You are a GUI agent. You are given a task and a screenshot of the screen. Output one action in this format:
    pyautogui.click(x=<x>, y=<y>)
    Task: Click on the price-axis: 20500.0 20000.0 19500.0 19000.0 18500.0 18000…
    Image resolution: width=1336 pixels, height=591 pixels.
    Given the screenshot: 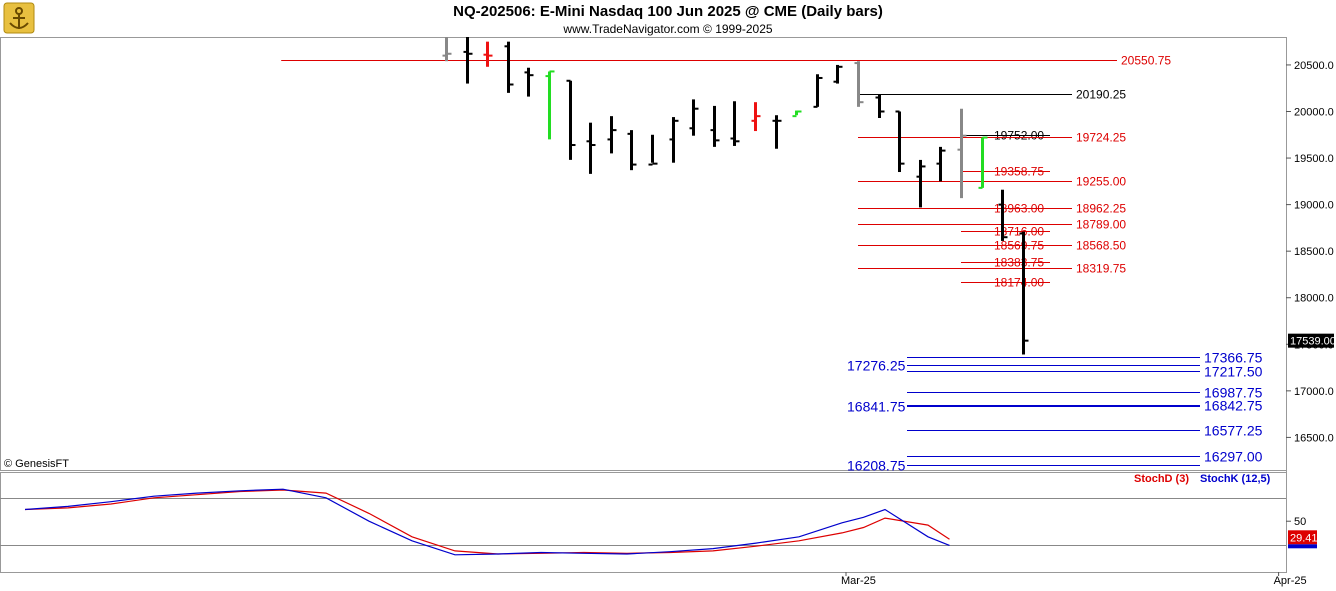 What is the action you would take?
    pyautogui.click(x=1311, y=252)
    